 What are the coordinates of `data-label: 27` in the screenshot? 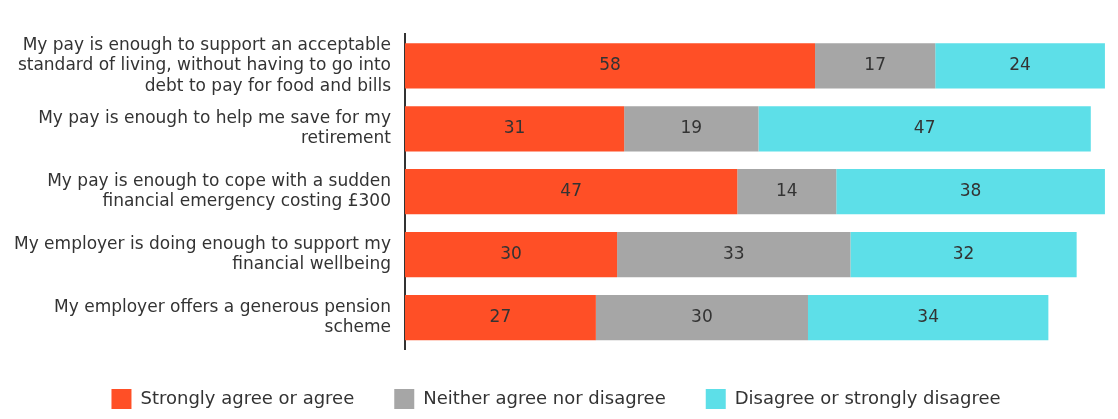 It's located at (500, 315).